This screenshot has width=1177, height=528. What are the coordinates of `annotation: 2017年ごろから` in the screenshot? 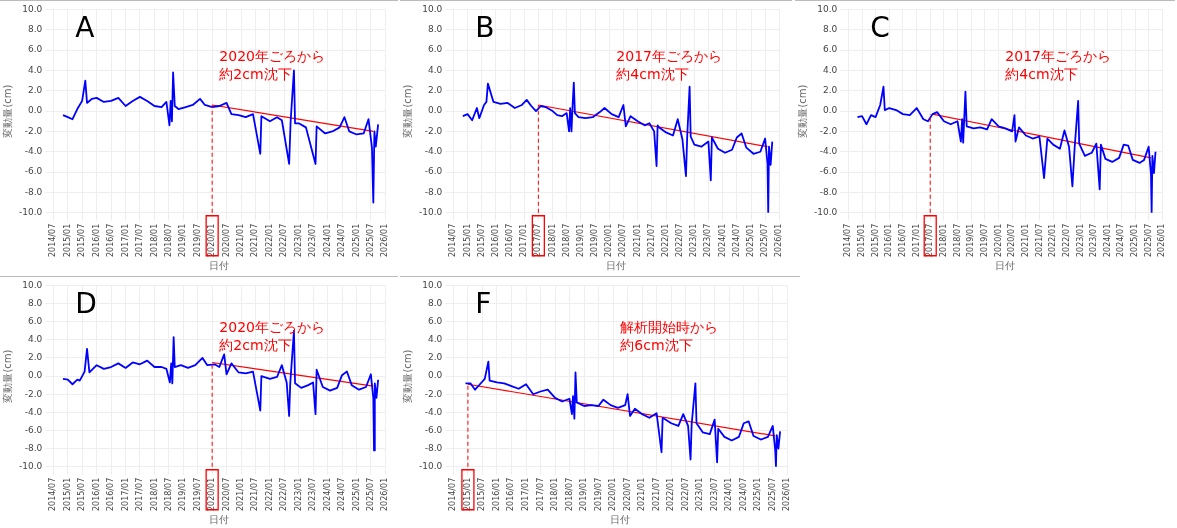 It's located at (669, 55).